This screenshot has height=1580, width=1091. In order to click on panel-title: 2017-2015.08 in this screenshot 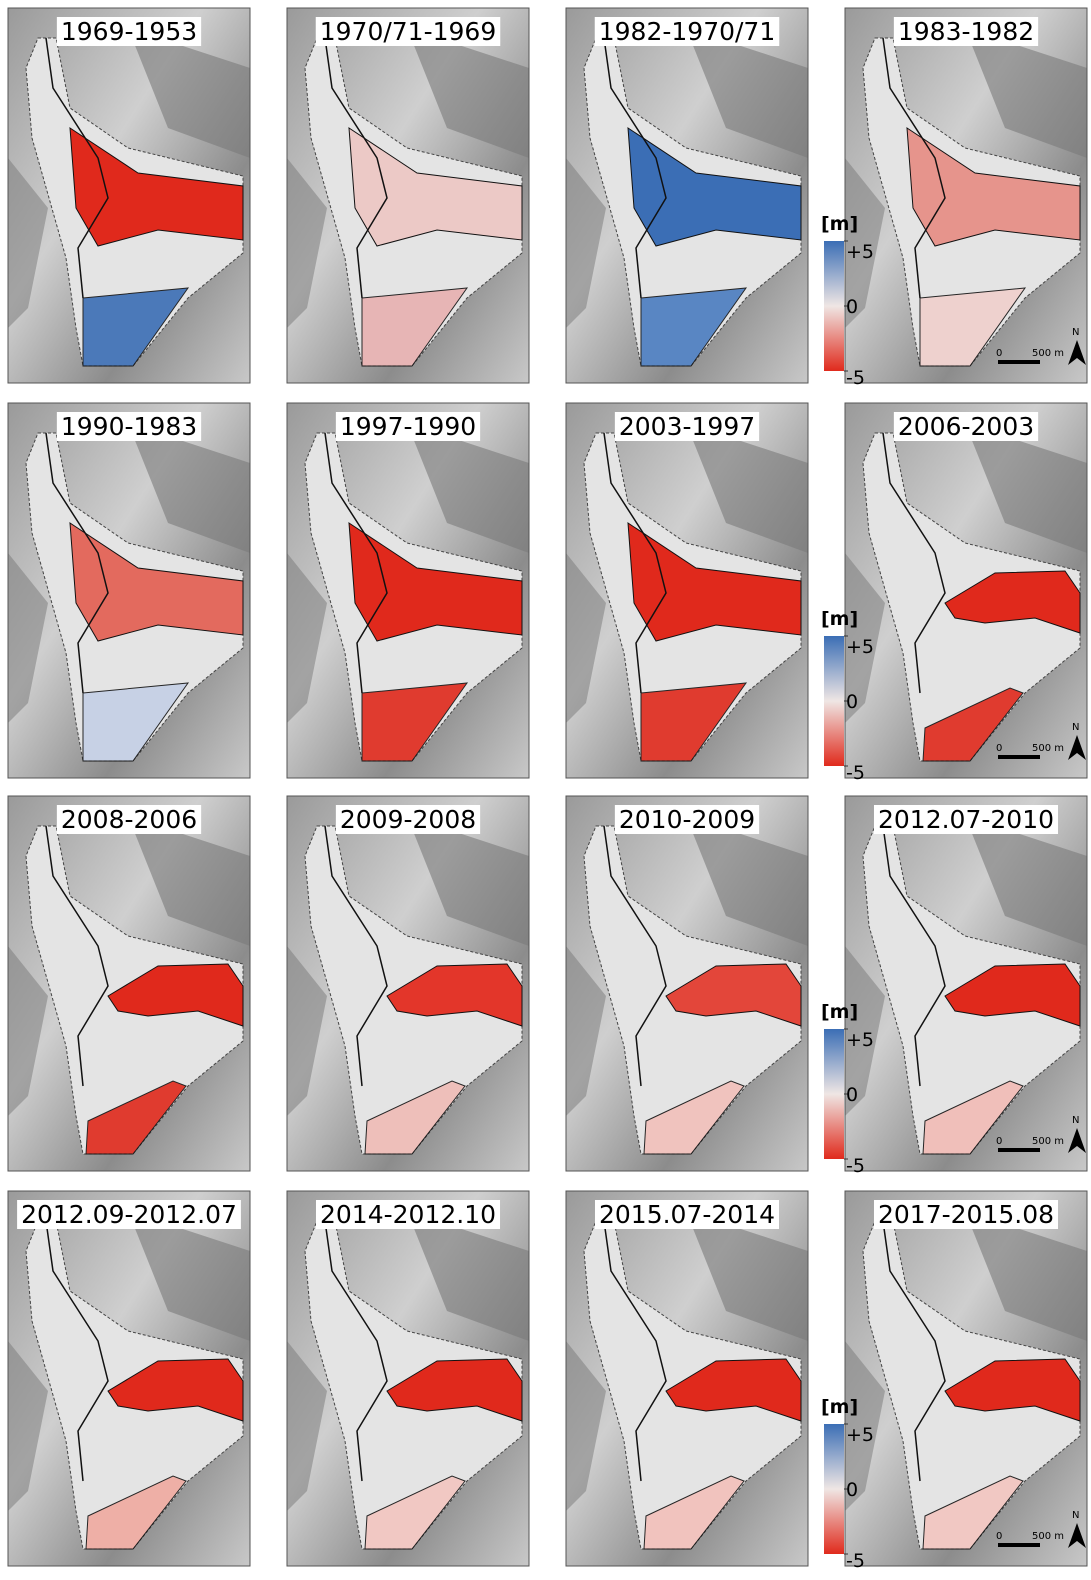, I will do `click(966, 1214)`.